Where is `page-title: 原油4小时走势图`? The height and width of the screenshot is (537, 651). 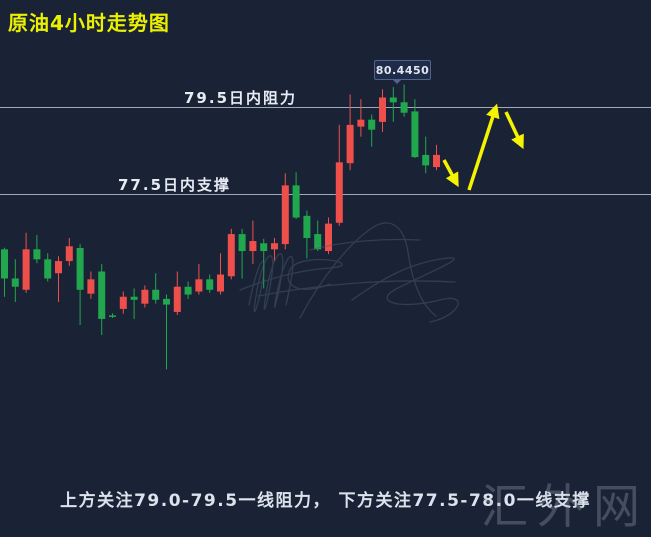
page-title: 原油4小时走势图 is located at coordinates (89, 23).